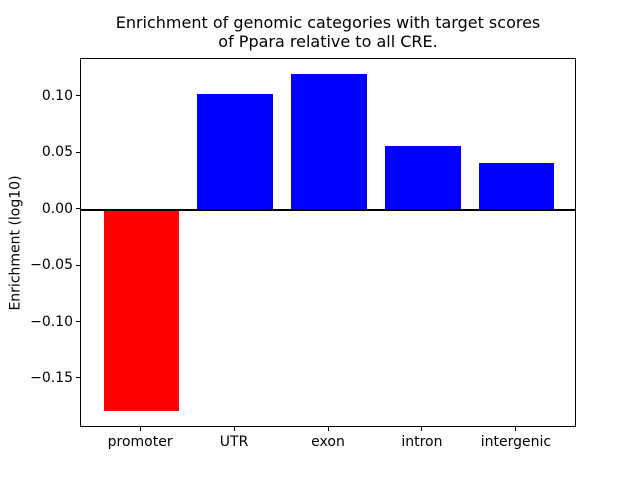 The image size is (640, 480). What do you see at coordinates (423, 178) in the screenshot?
I see `bar-intron` at bounding box center [423, 178].